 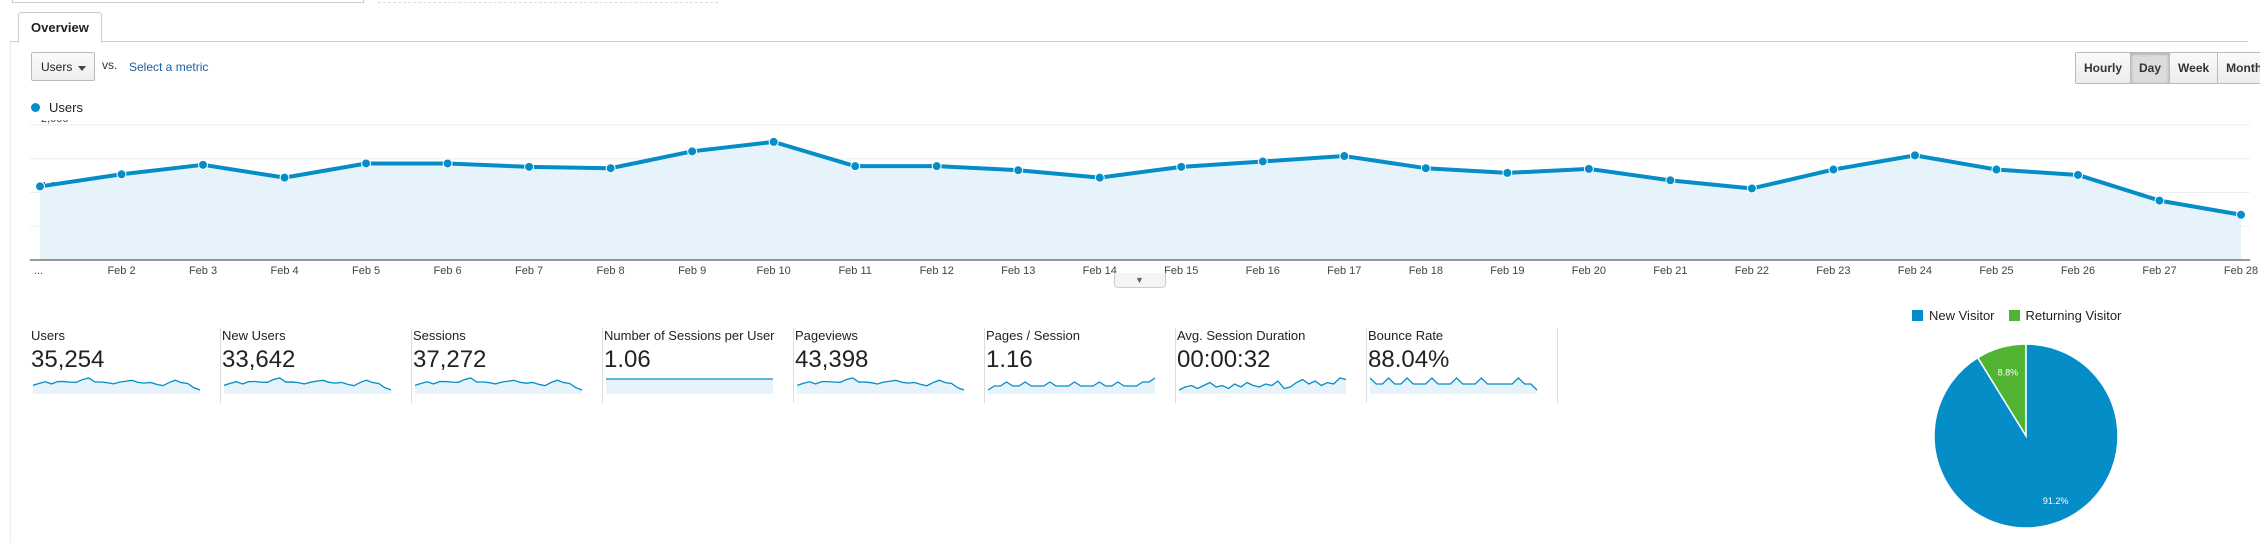 What do you see at coordinates (1833, 271) in the screenshot?
I see `x-tick-label: Feb 23` at bounding box center [1833, 271].